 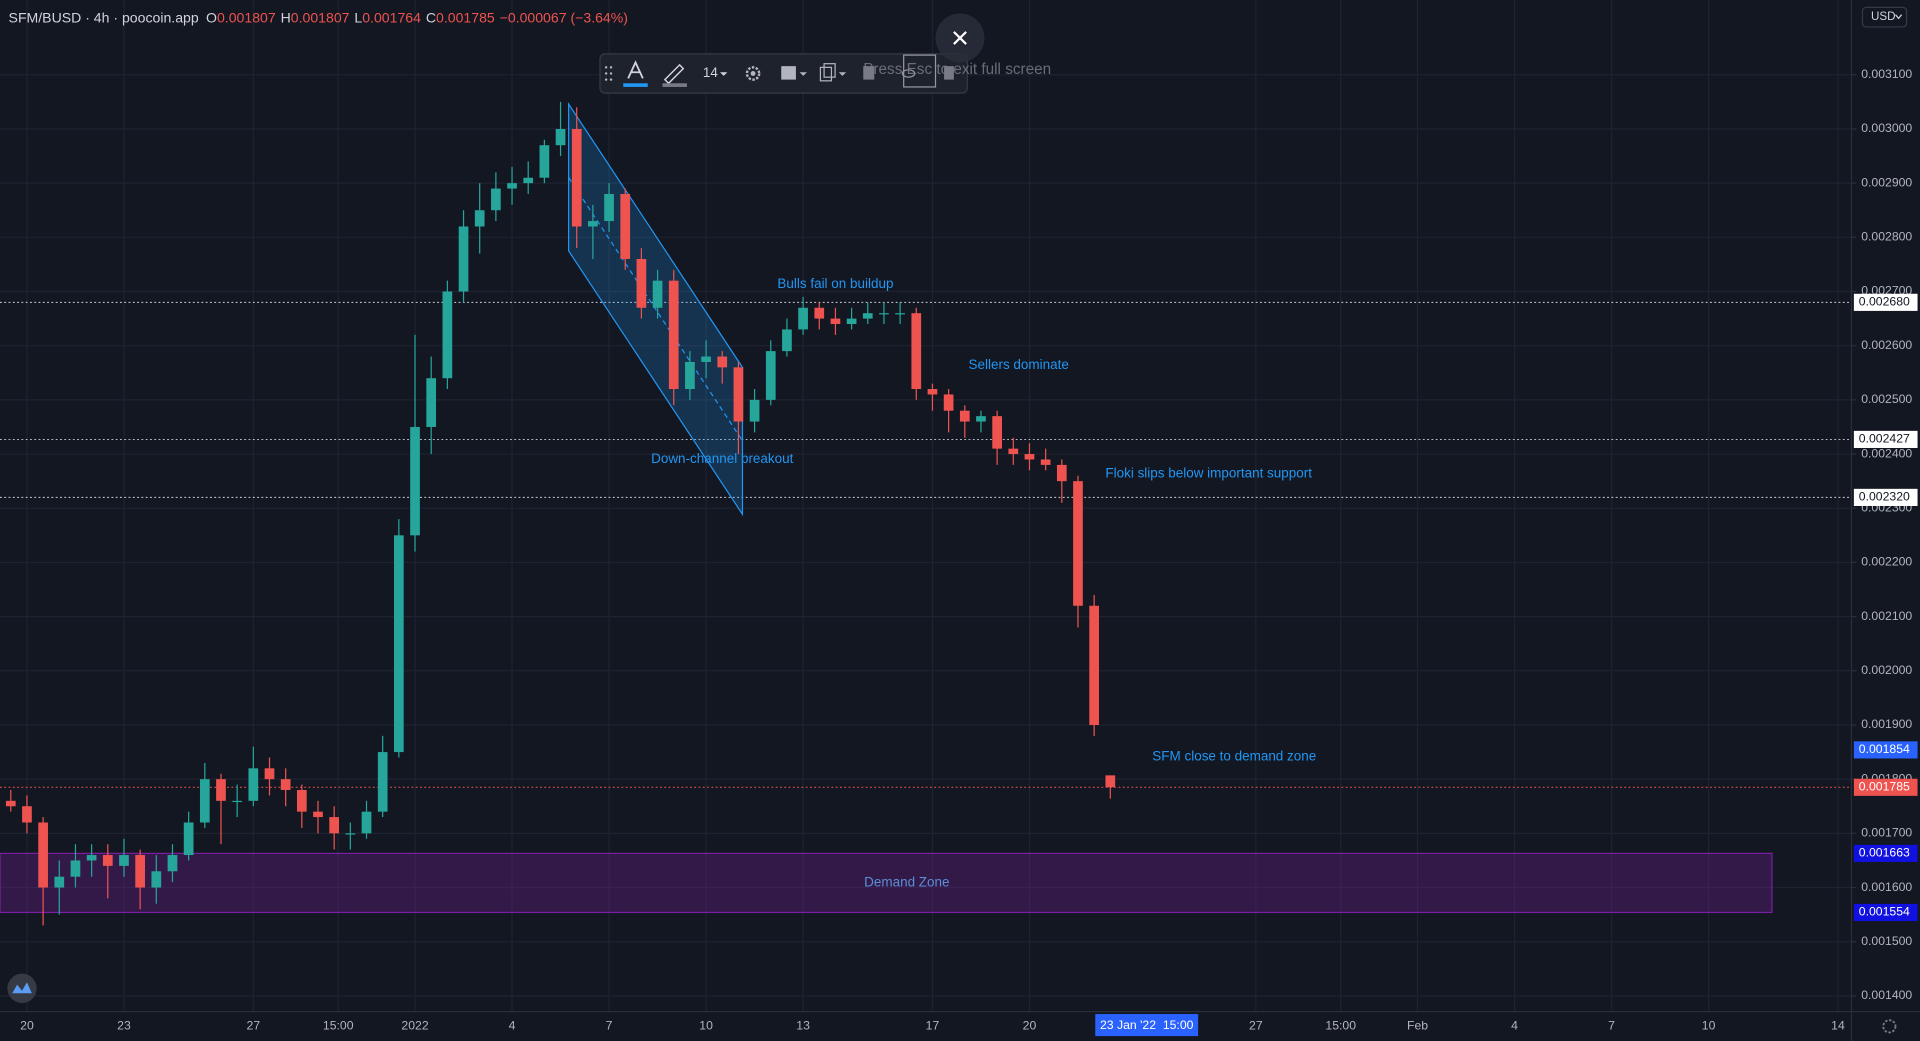 I want to click on text-color-button, so click(x=635, y=73).